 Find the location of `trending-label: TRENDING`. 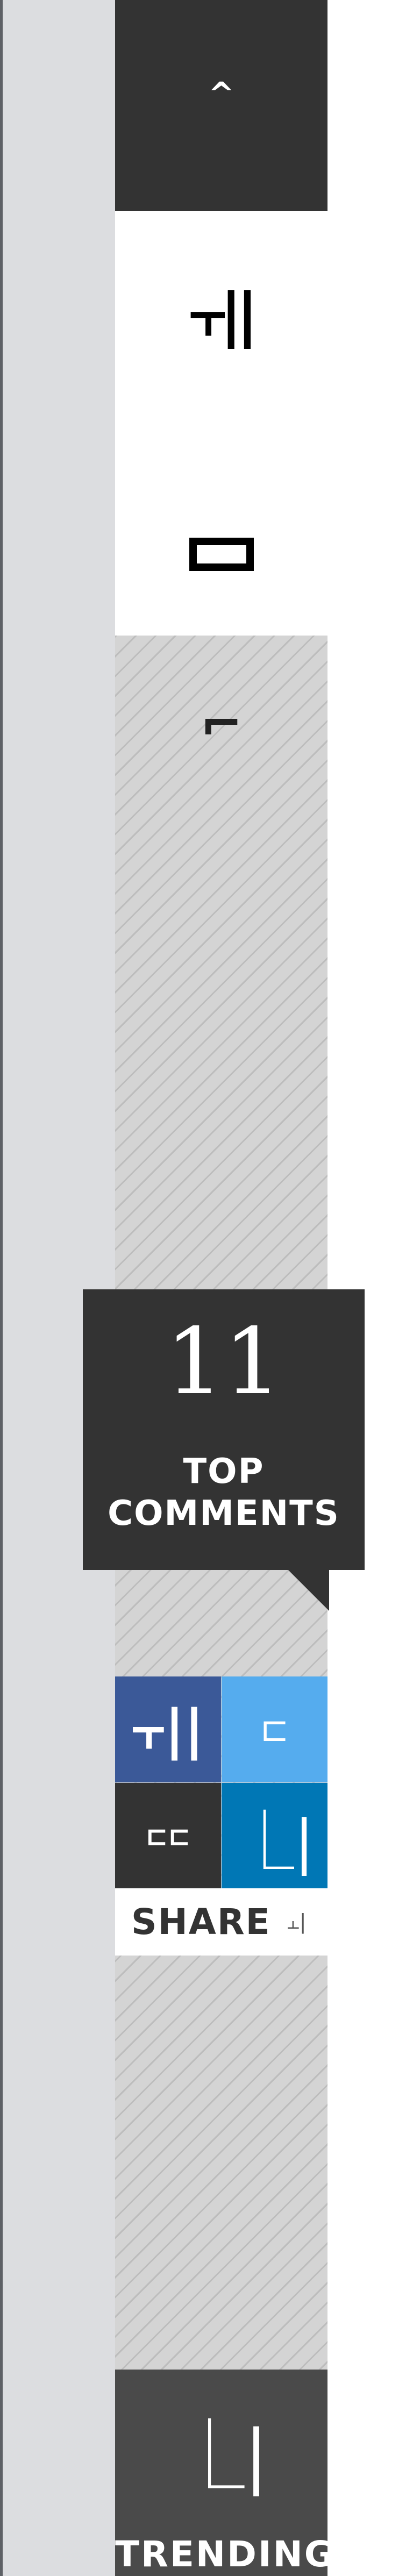

trending-label: TRENDING is located at coordinates (221, 2554).